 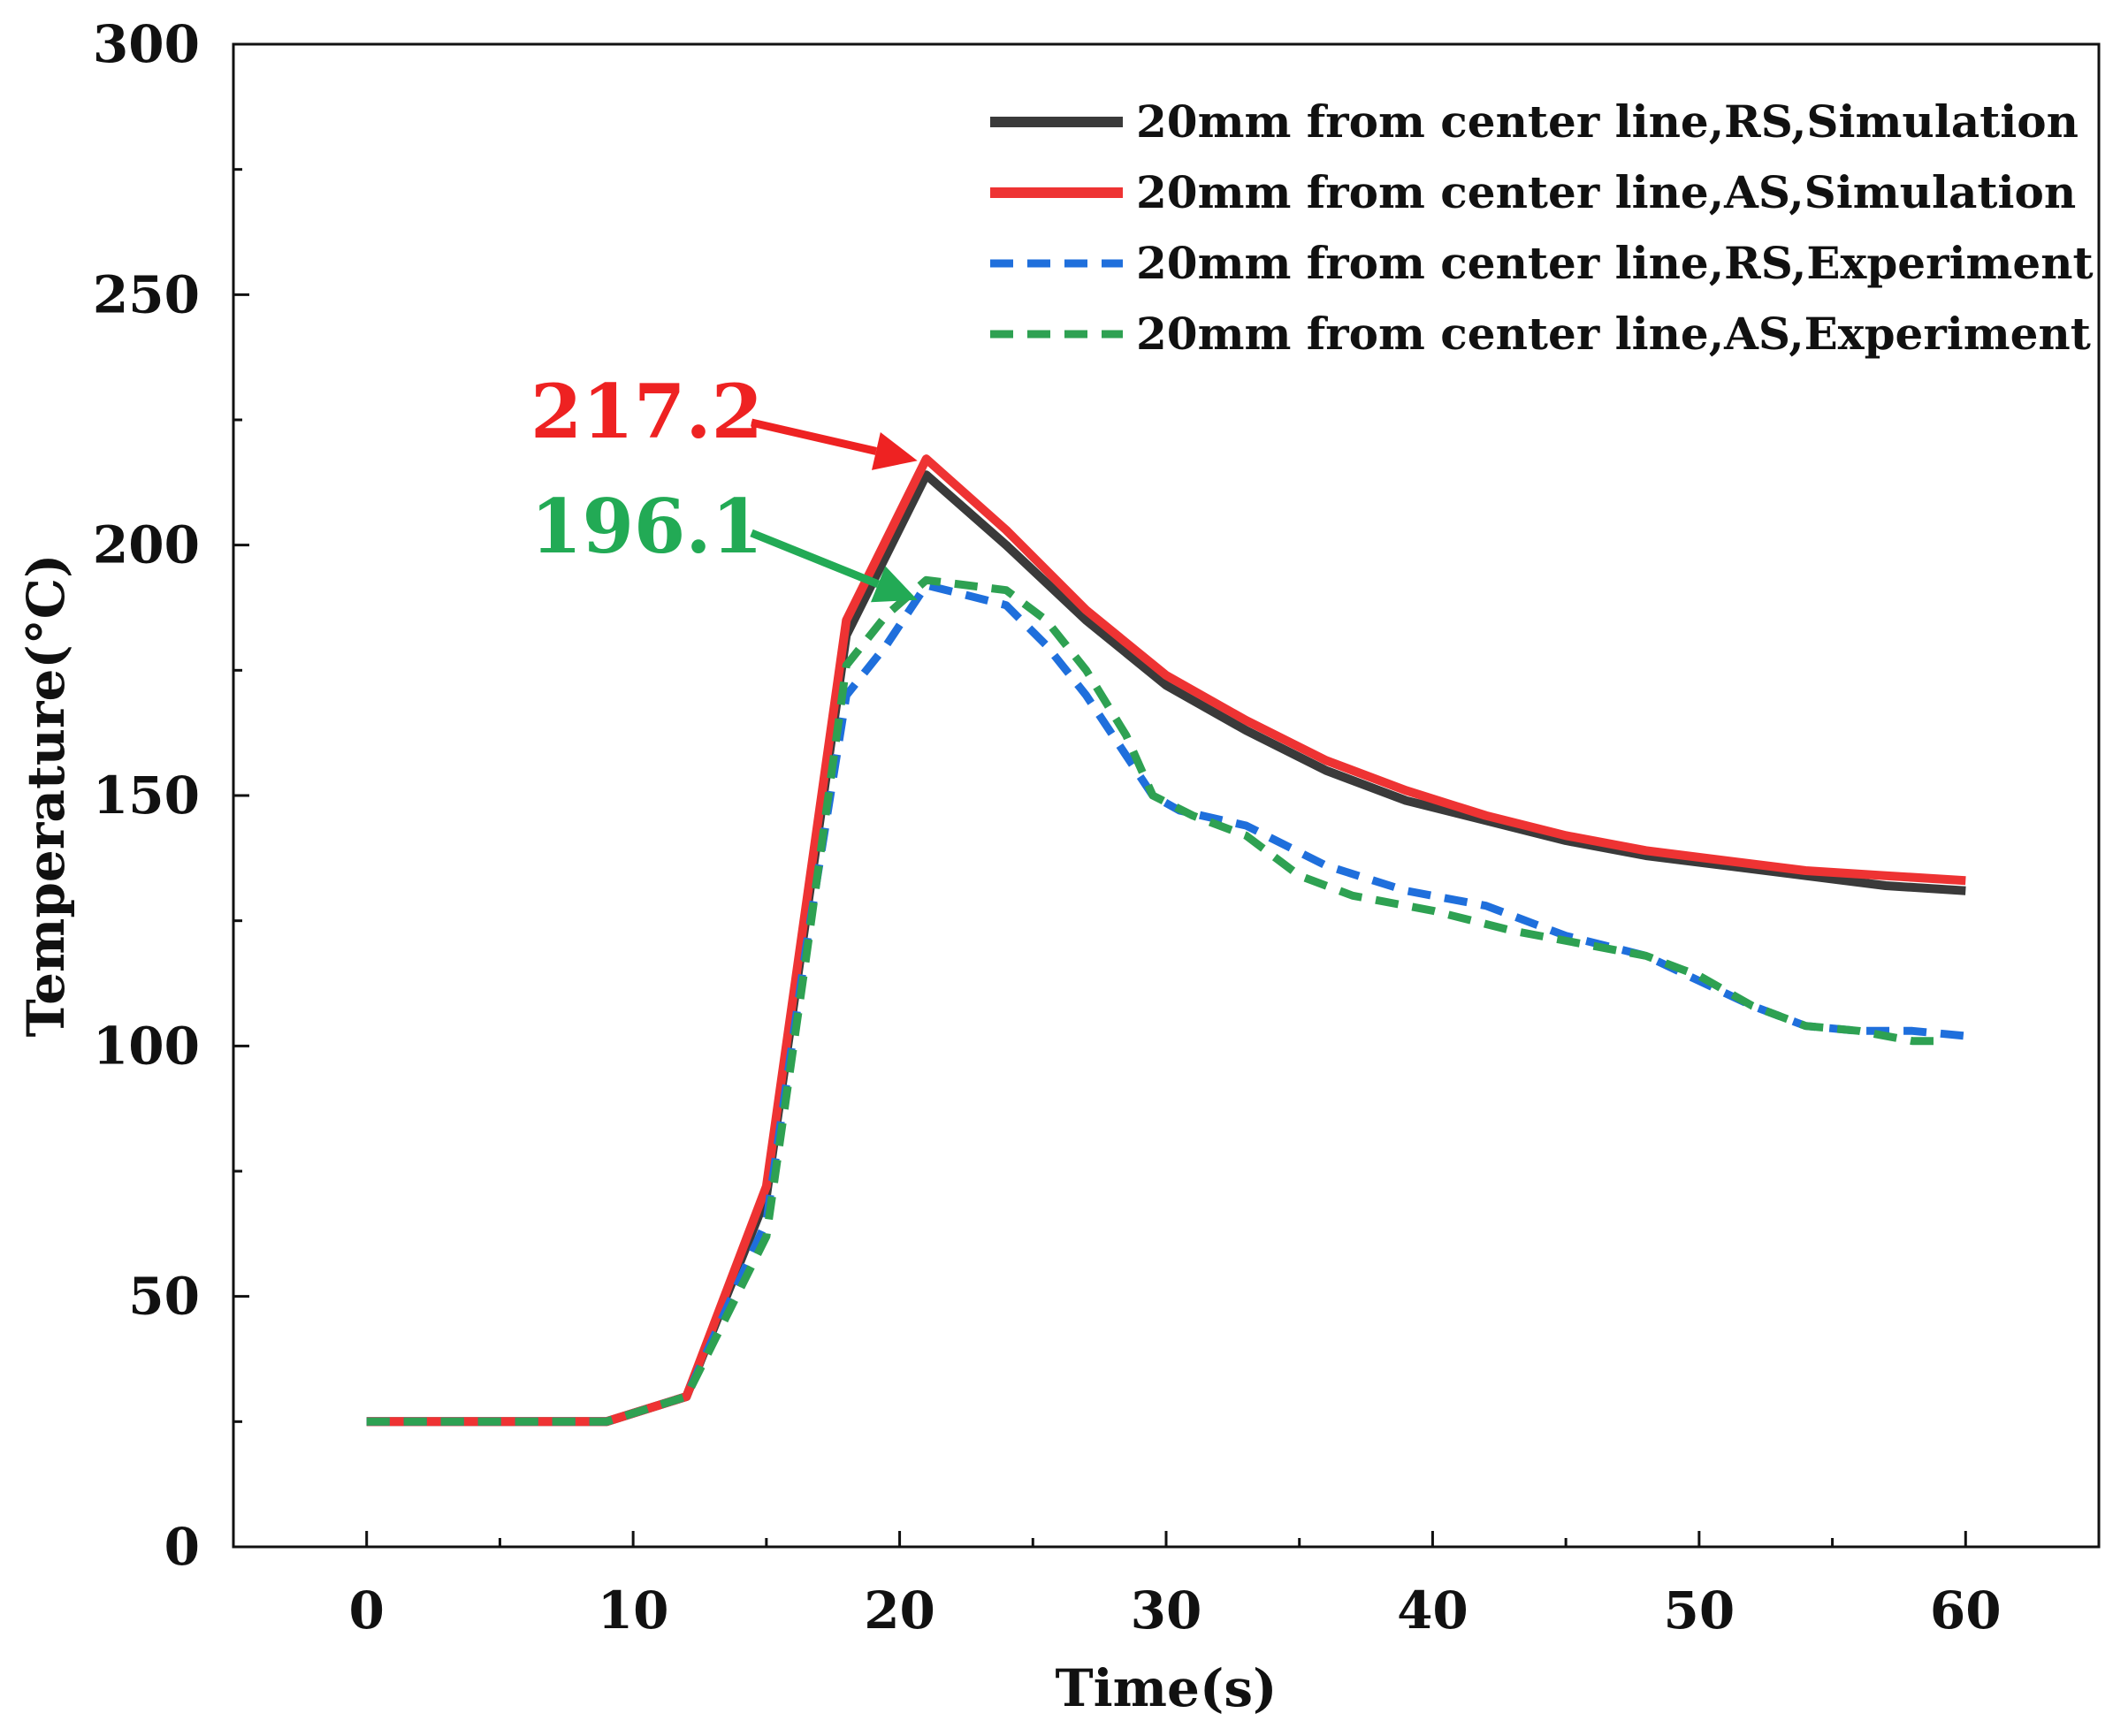 I want to click on annotation-peak-simulation: 217.2, so click(x=647, y=411).